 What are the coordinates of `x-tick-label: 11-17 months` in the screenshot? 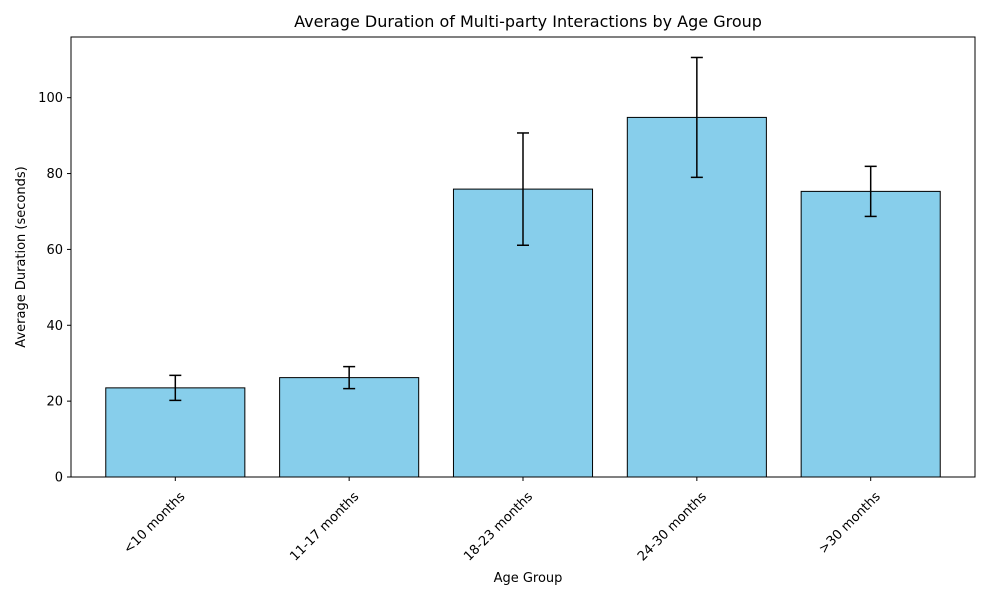 It's located at (324, 526).